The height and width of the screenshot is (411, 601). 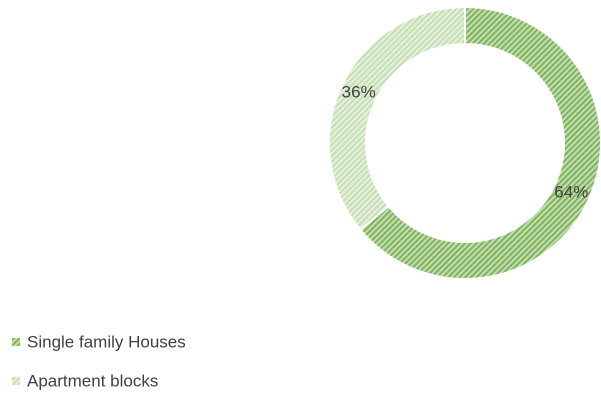 I want to click on doughnut-slice, so click(x=397, y=118).